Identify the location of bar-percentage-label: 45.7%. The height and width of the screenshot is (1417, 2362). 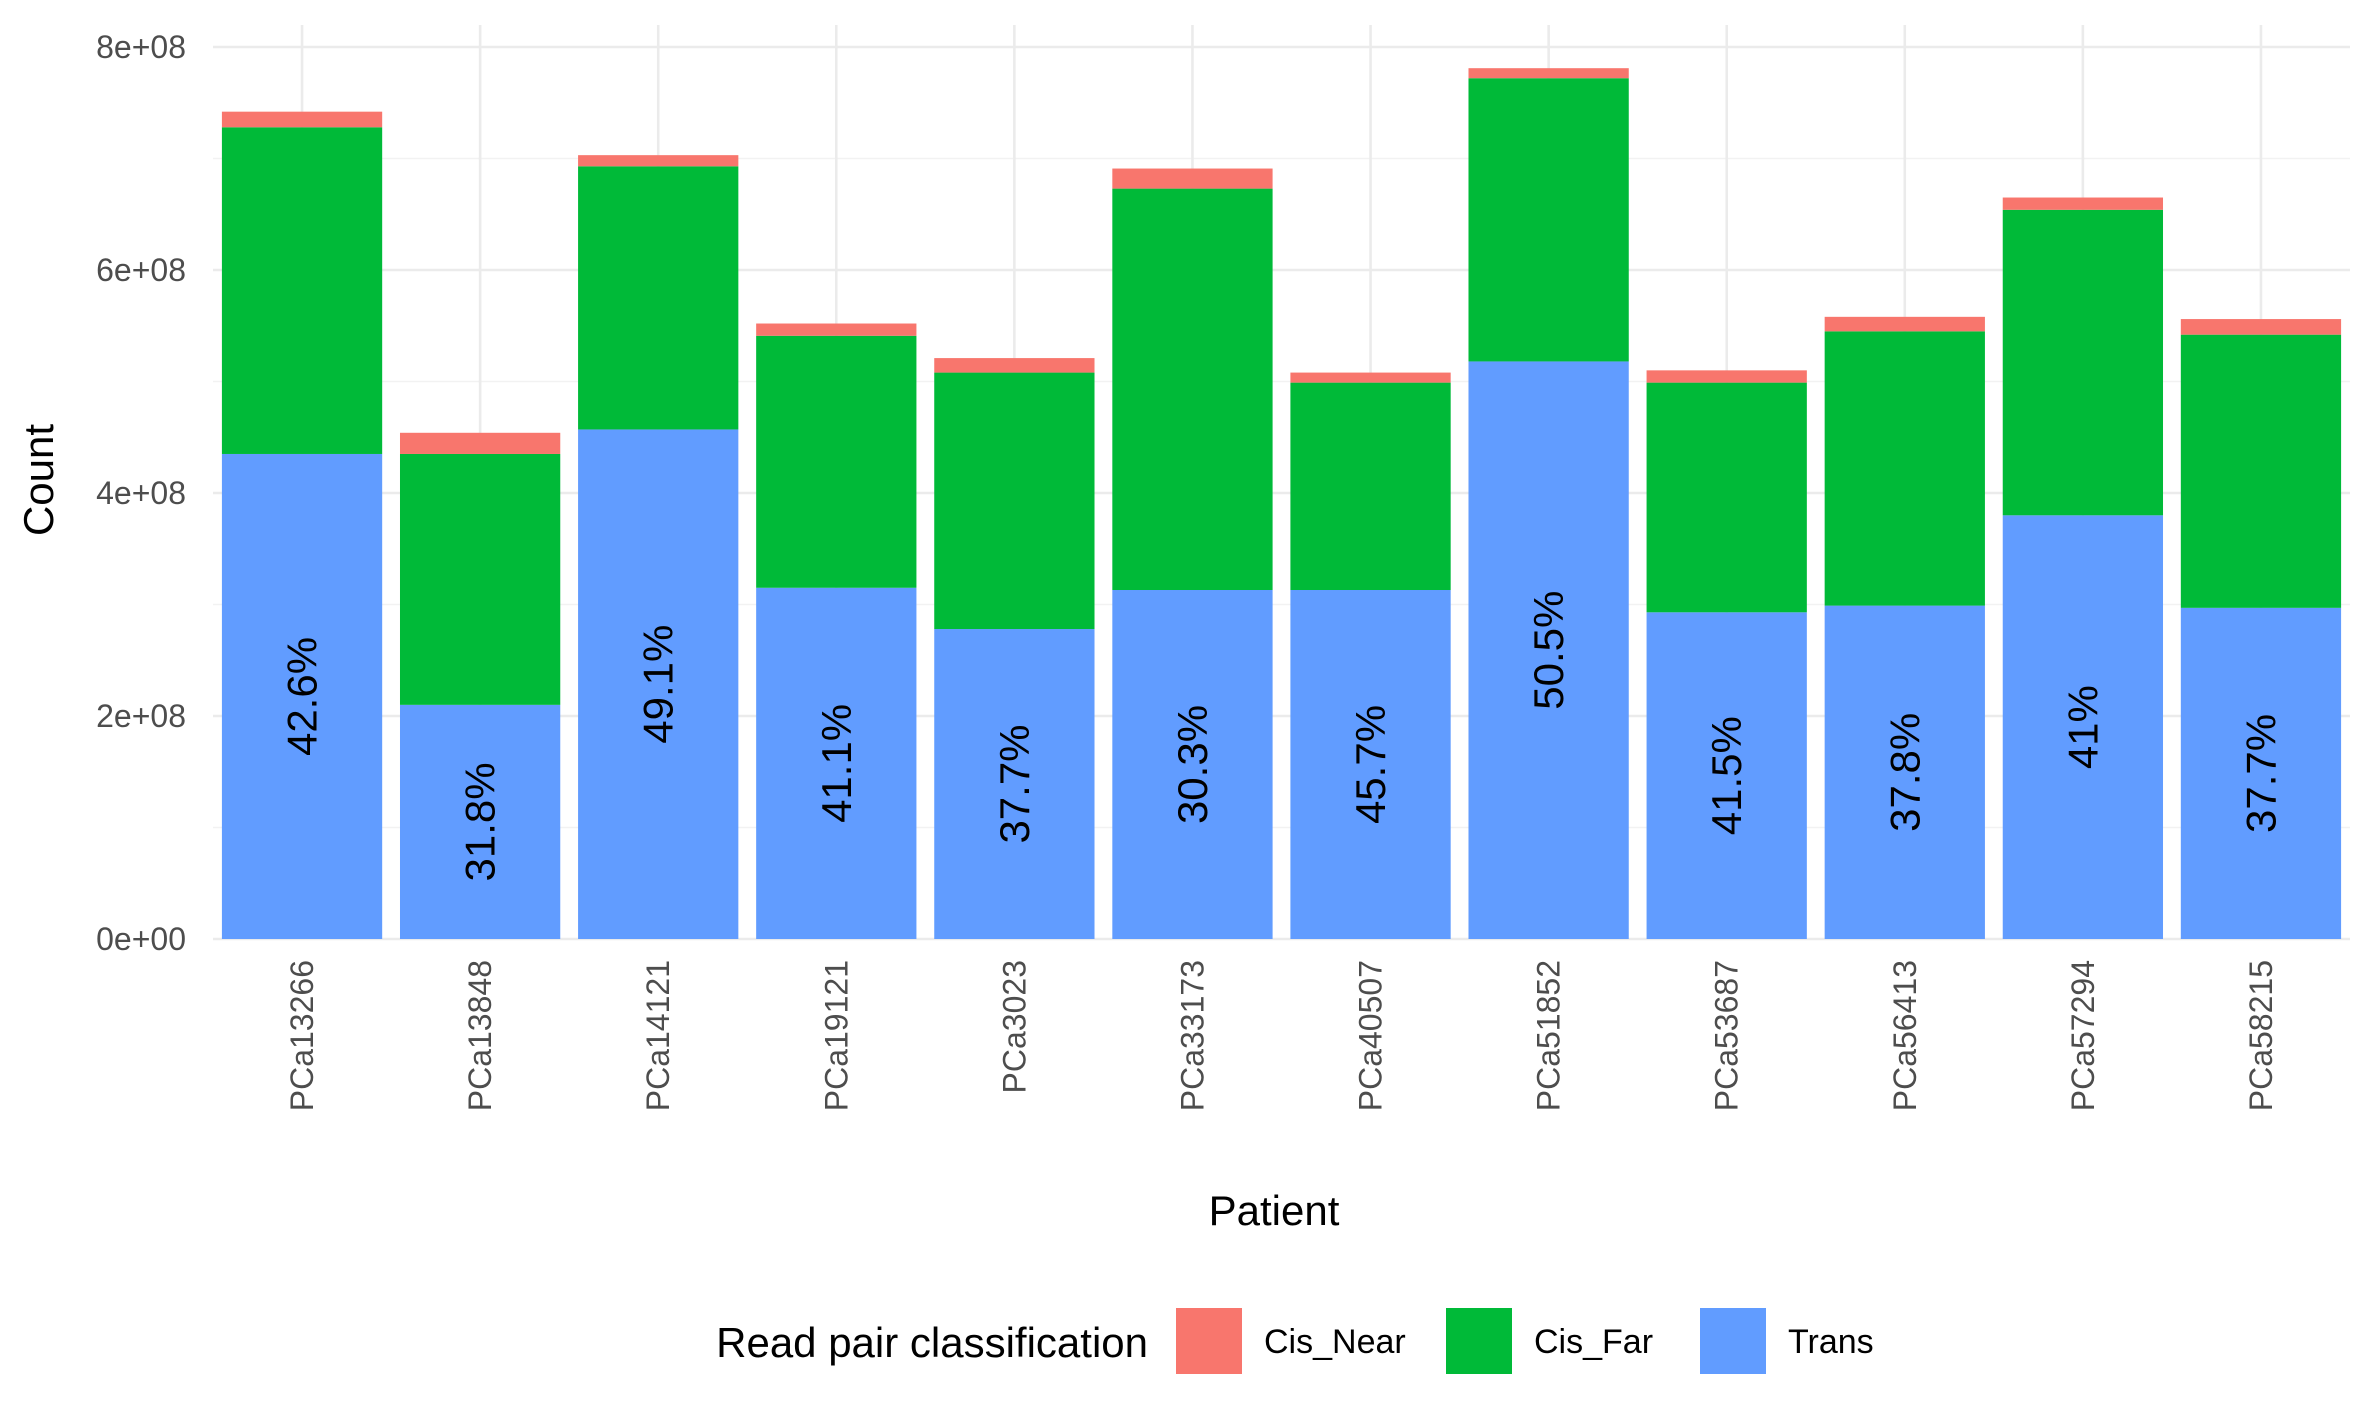
(1370, 764).